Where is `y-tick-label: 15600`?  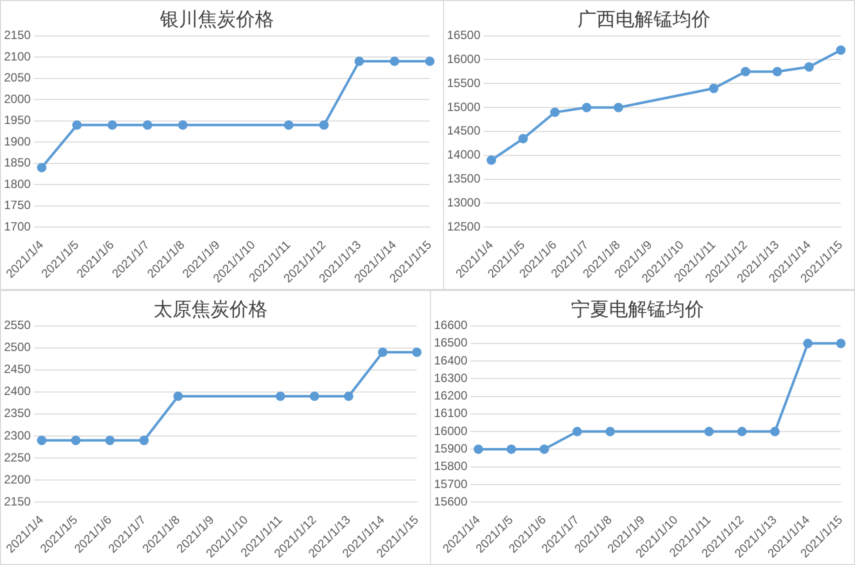 y-tick-label: 15600 is located at coordinates (451, 501).